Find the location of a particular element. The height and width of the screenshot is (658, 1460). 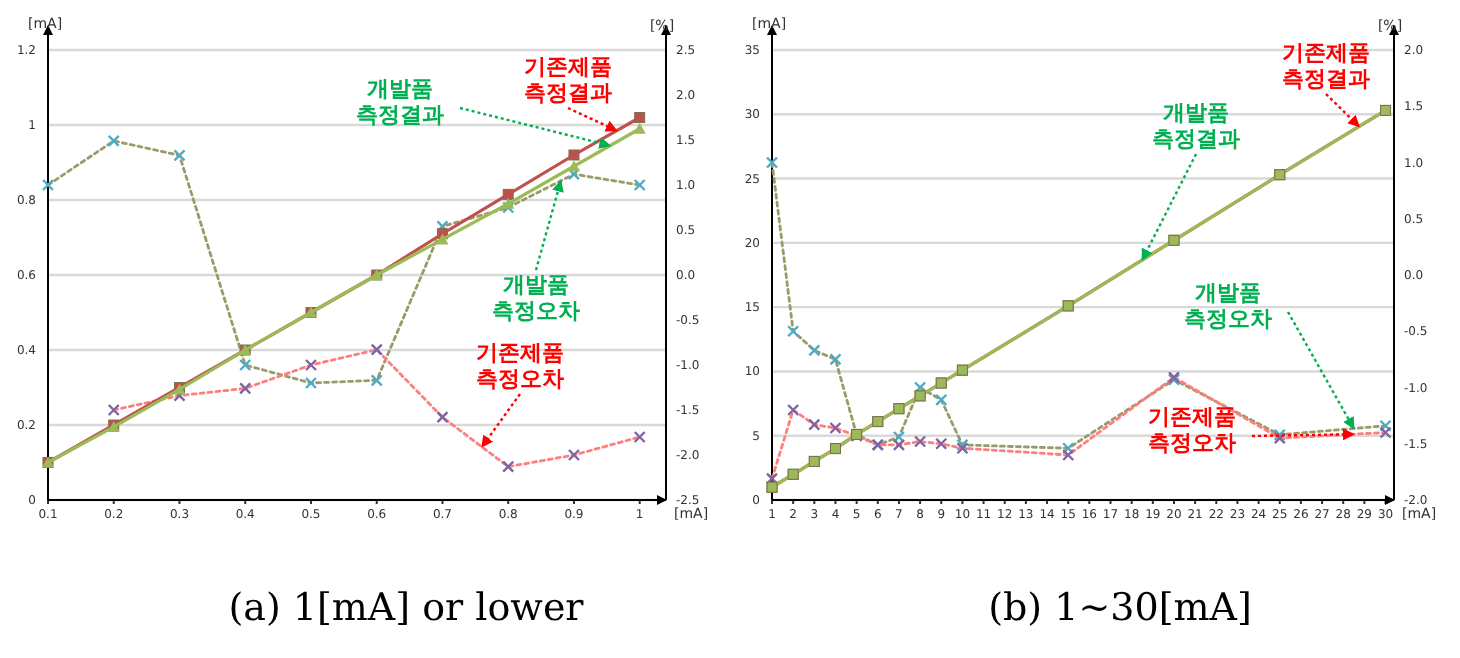

series-label: 개발품 측정오차 is located at coordinates (1228, 307).